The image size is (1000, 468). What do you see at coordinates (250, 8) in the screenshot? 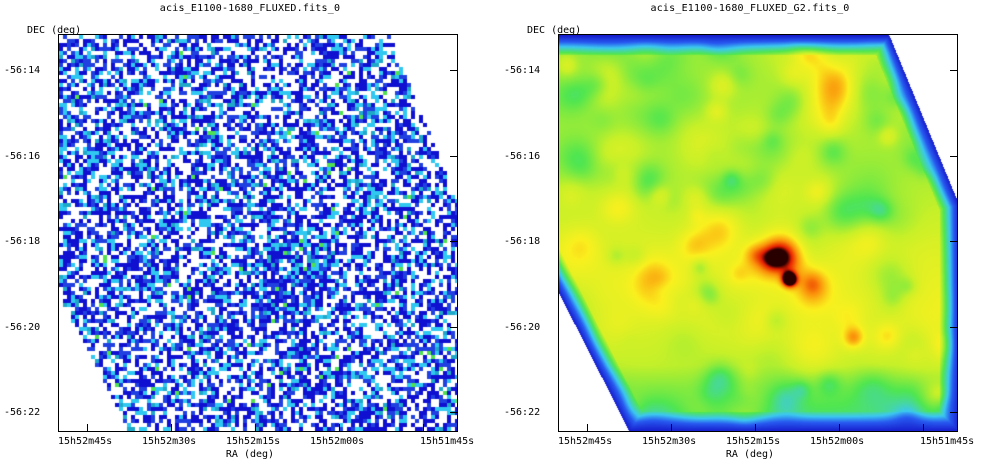
I see `left-panel-title: acis_E1100-1680_FLUXED.fits_0` at bounding box center [250, 8].